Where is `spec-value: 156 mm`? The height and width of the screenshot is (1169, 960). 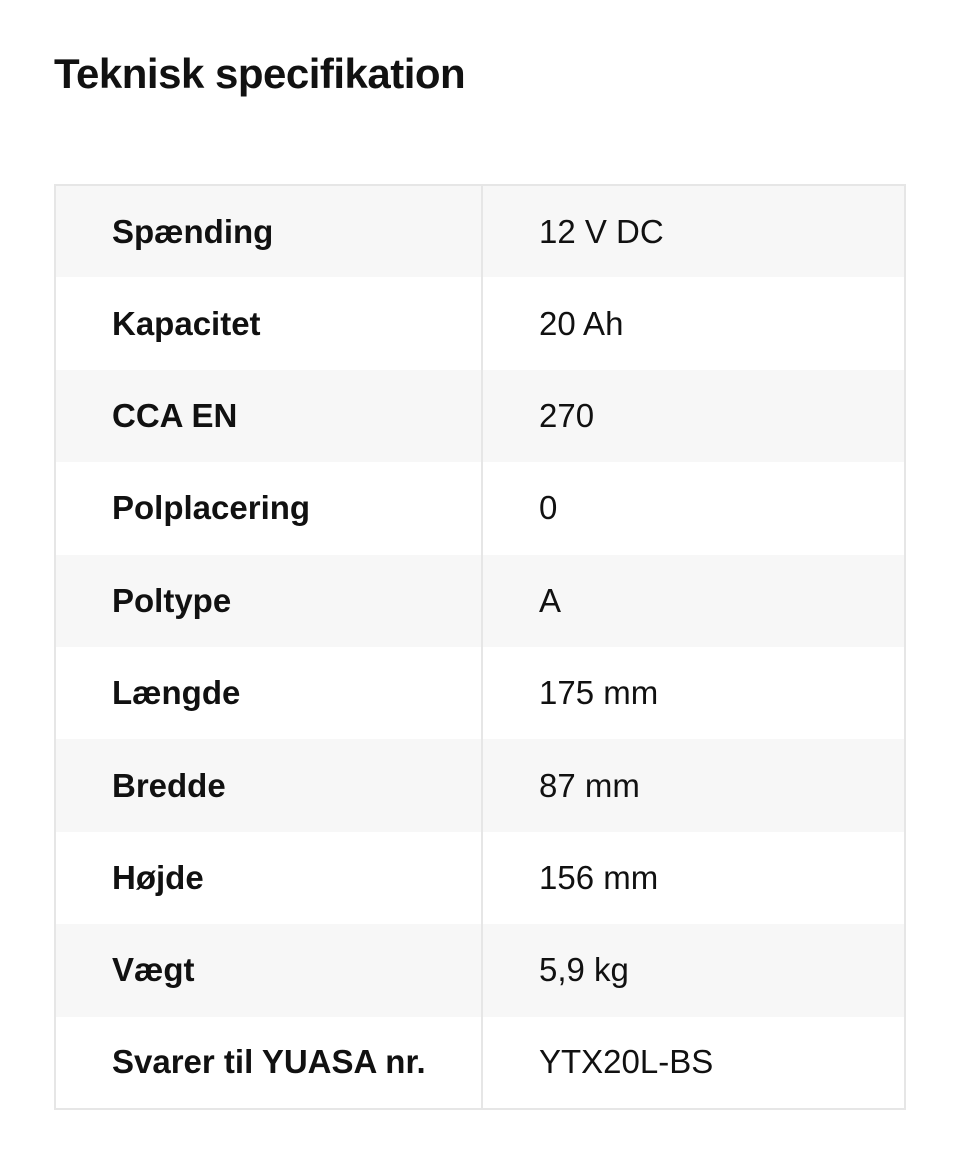 spec-value: 156 mm is located at coordinates (599, 877).